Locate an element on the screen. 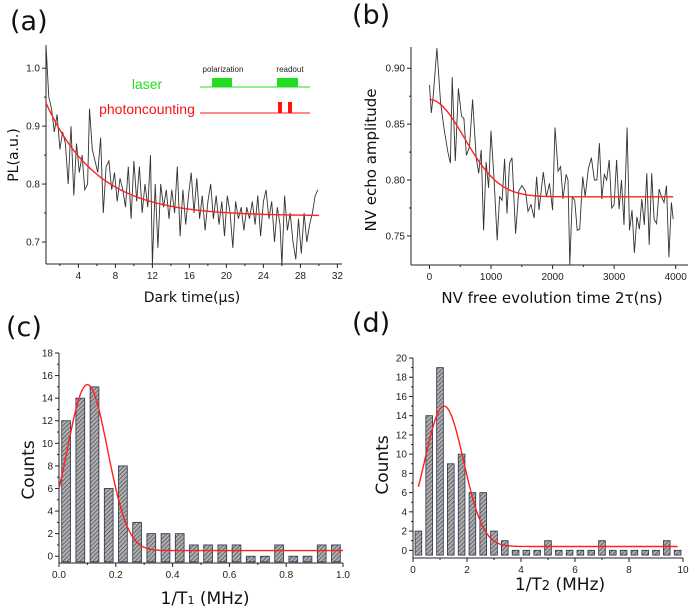  x-tick-label: 12 is located at coordinates (153, 276).